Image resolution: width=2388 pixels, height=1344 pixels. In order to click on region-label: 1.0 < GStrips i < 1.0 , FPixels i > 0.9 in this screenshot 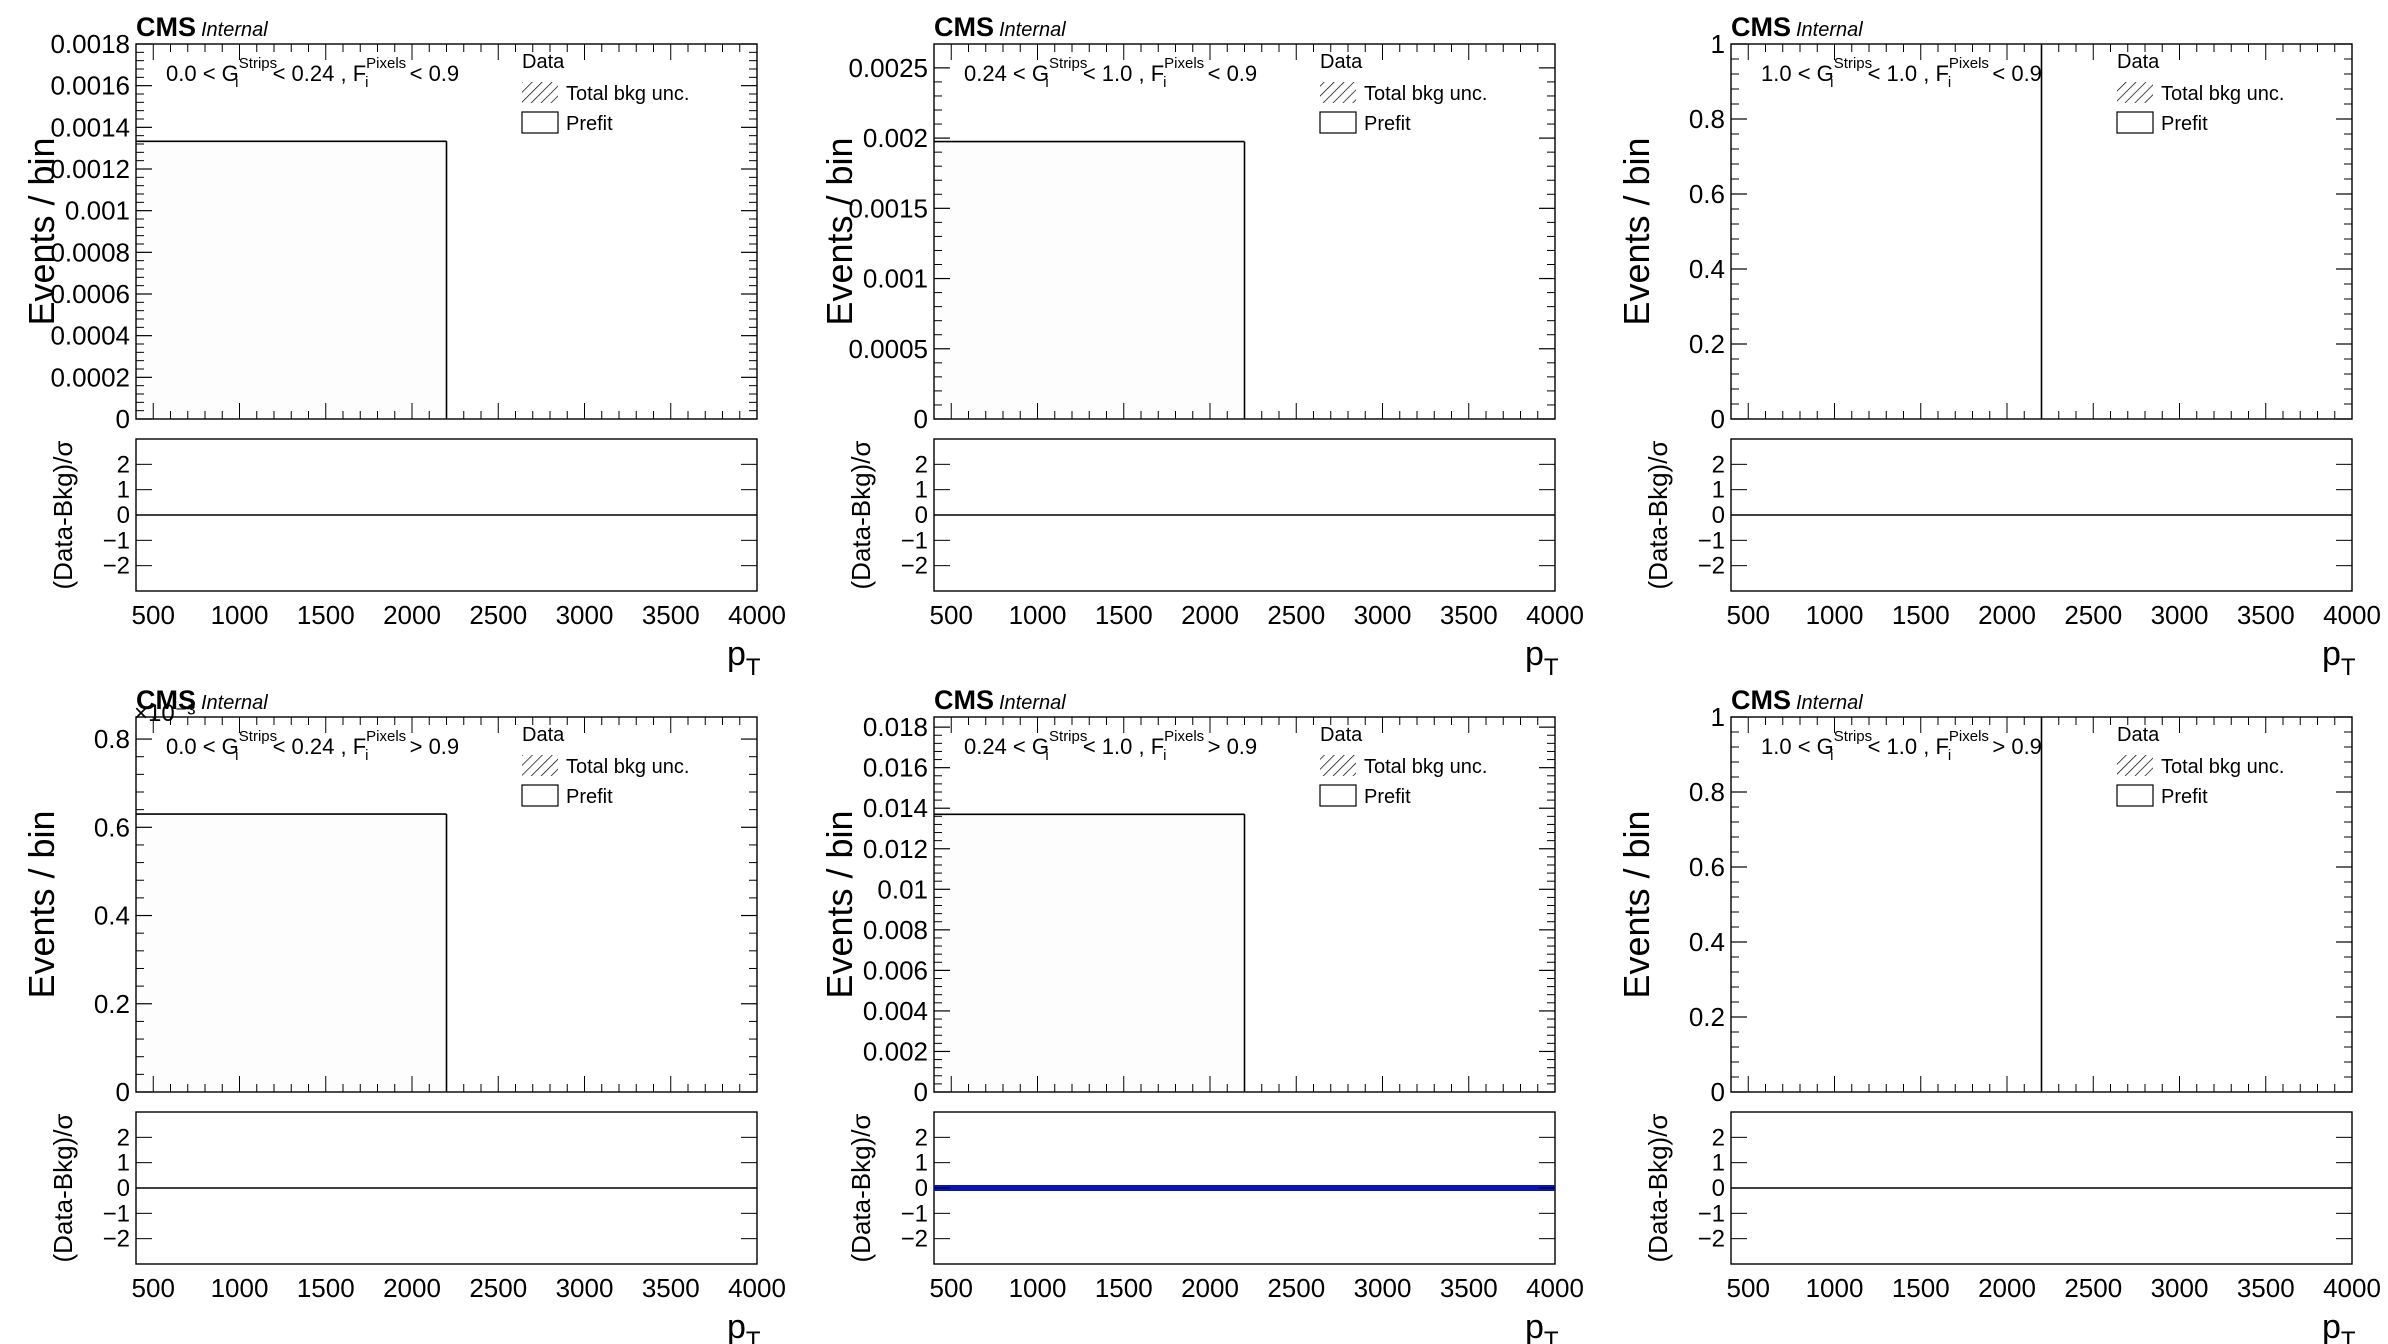, I will do `click(1901, 746)`.